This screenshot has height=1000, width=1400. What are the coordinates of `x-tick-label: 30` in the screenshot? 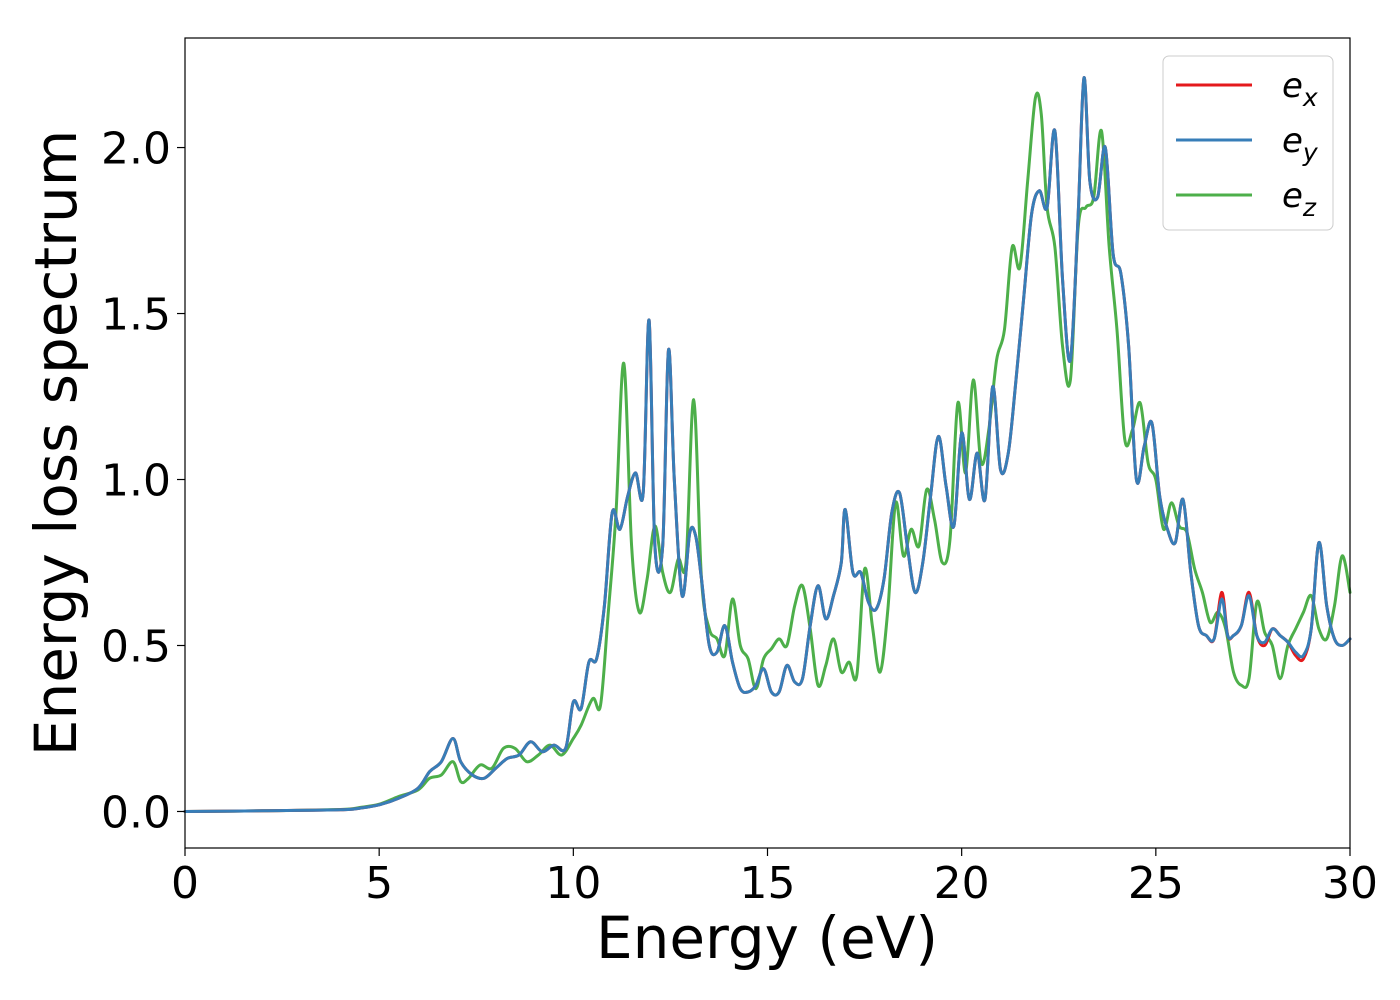 It's located at (1350, 883).